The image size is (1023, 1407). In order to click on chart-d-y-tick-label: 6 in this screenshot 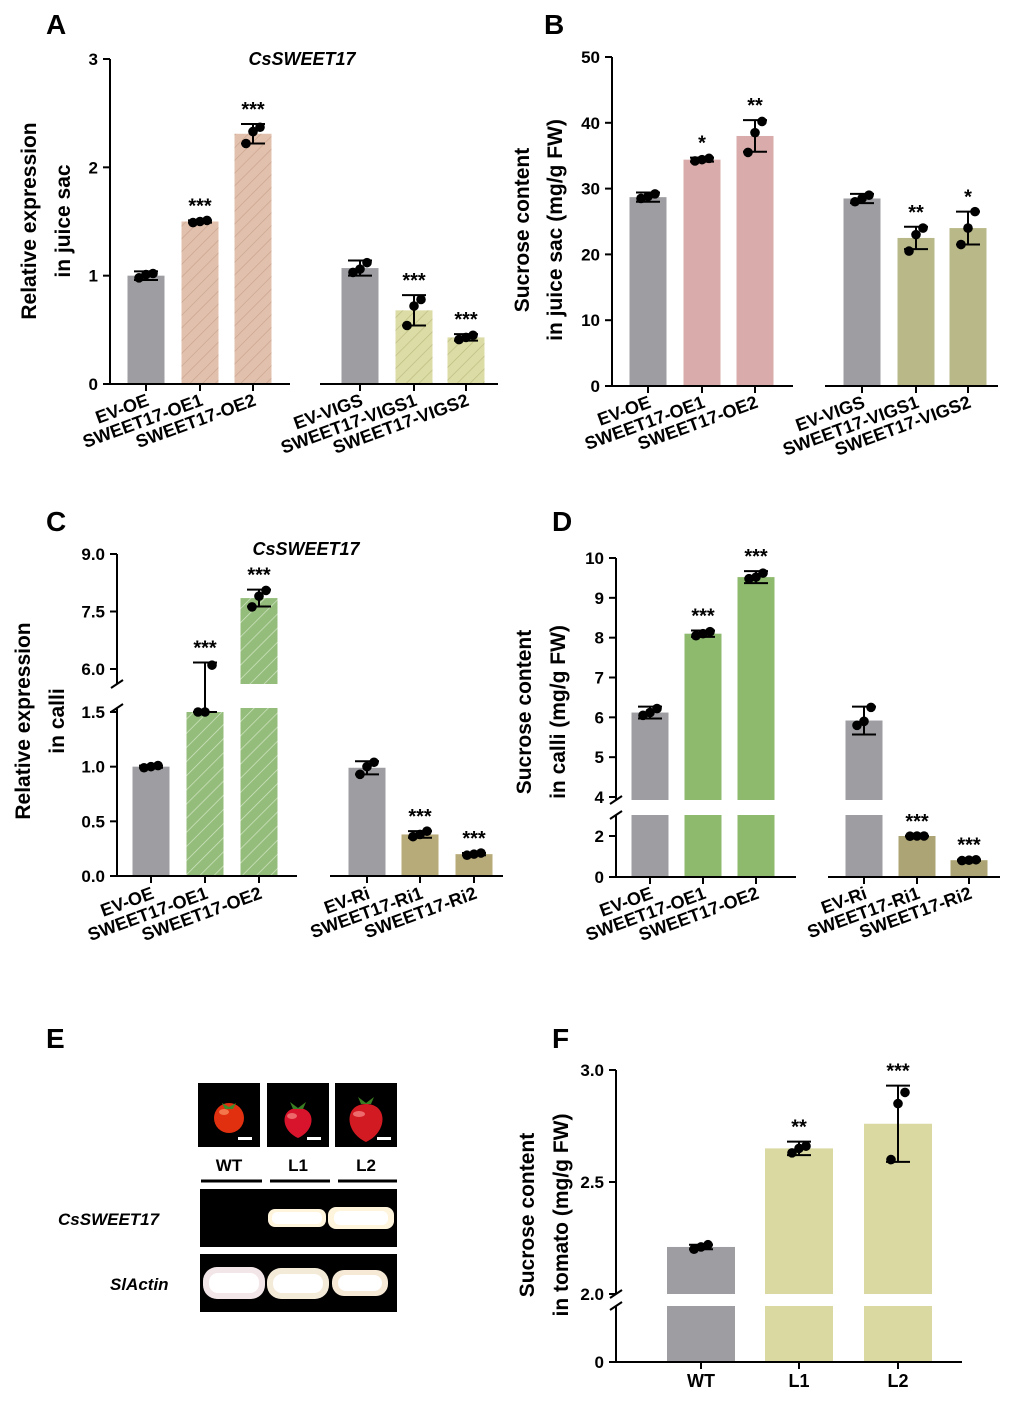, I will do `click(599, 717)`.